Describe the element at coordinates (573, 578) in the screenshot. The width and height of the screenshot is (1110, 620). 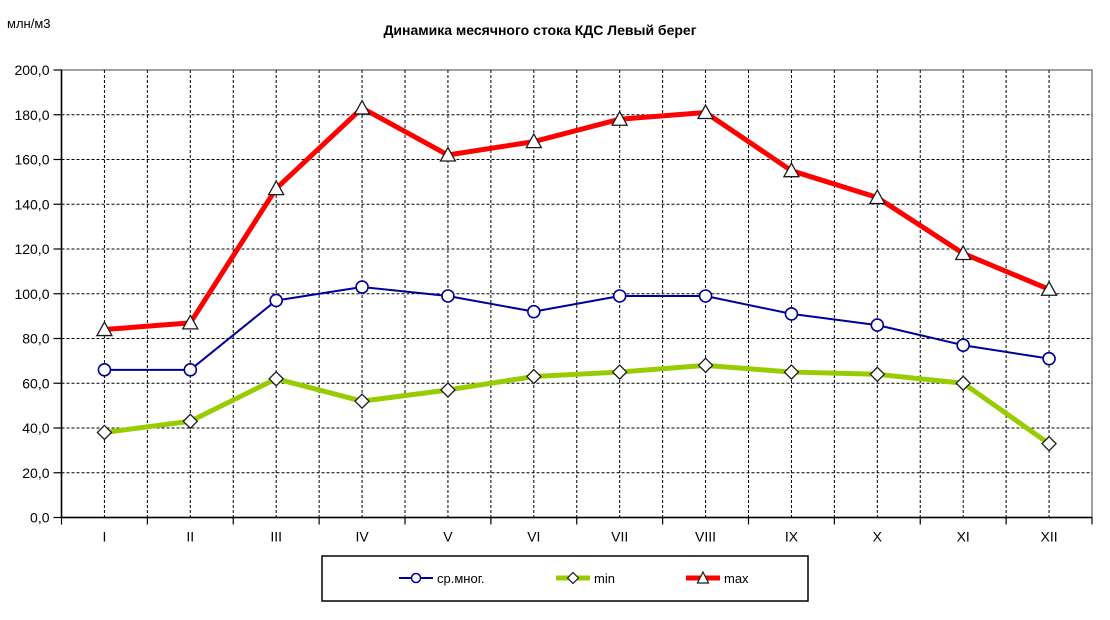
I see `legend-diamond-marker-icon` at that location.